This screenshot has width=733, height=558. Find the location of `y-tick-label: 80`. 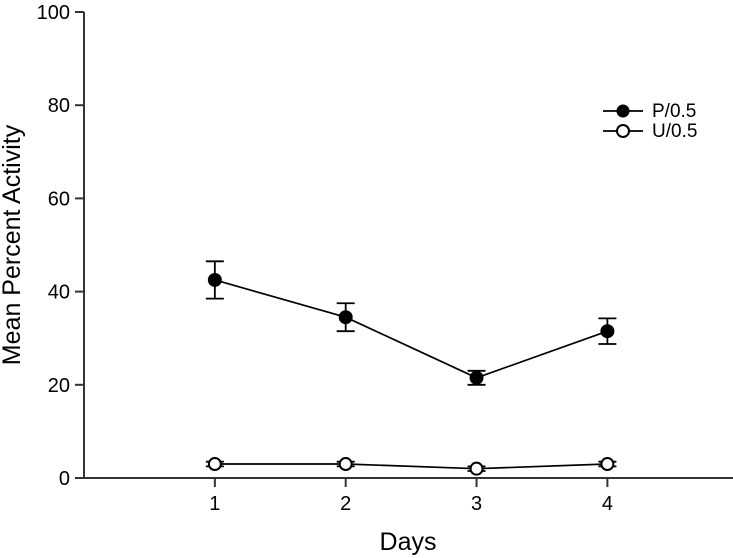

y-tick-label: 80 is located at coordinates (59, 106).